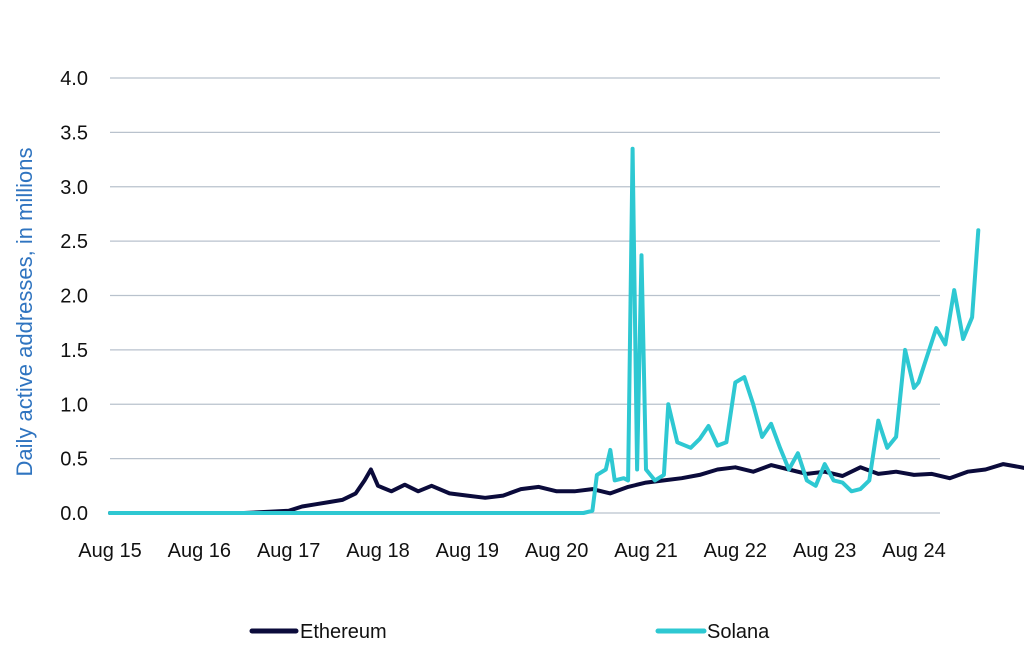 The width and height of the screenshot is (1024, 660). What do you see at coordinates (343, 632) in the screenshot?
I see `legend-label-ethereum: Ethereum` at bounding box center [343, 632].